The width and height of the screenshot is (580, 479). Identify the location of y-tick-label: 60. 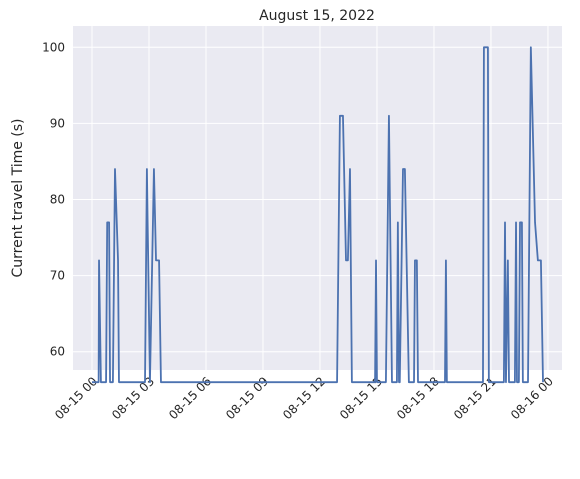
(57, 352).